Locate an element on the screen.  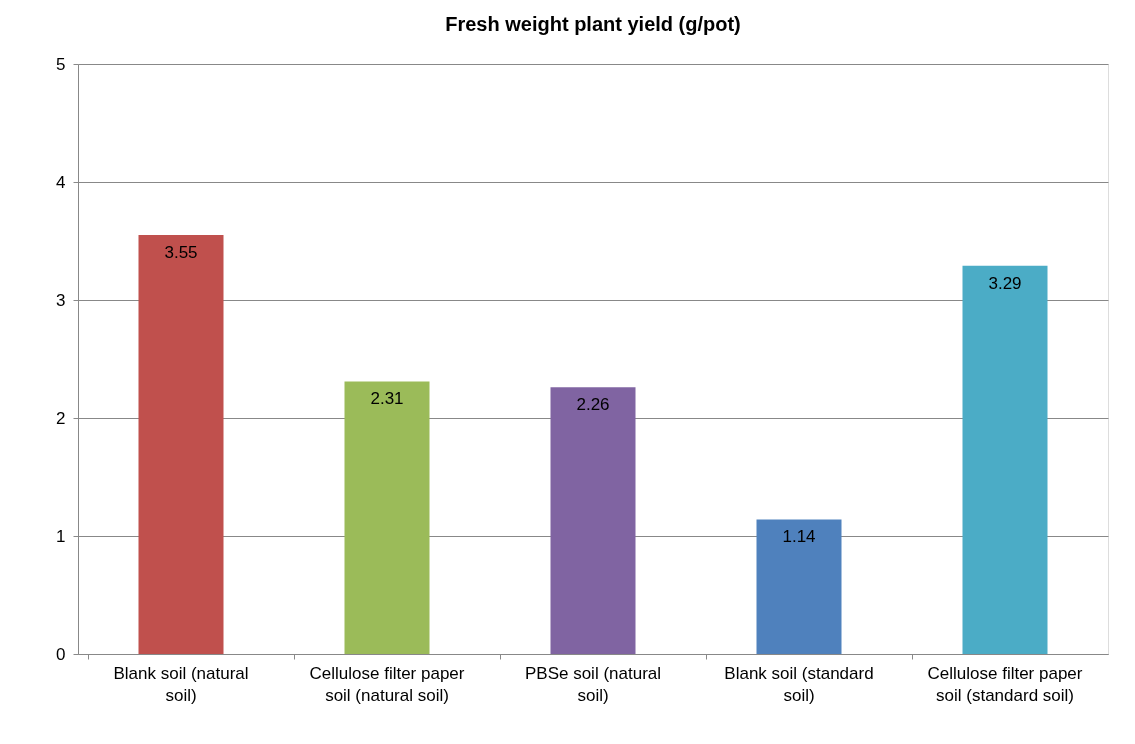
x-tick-label: Cellulose filter paper soil (standard soil) is located at coordinates (1005, 684).